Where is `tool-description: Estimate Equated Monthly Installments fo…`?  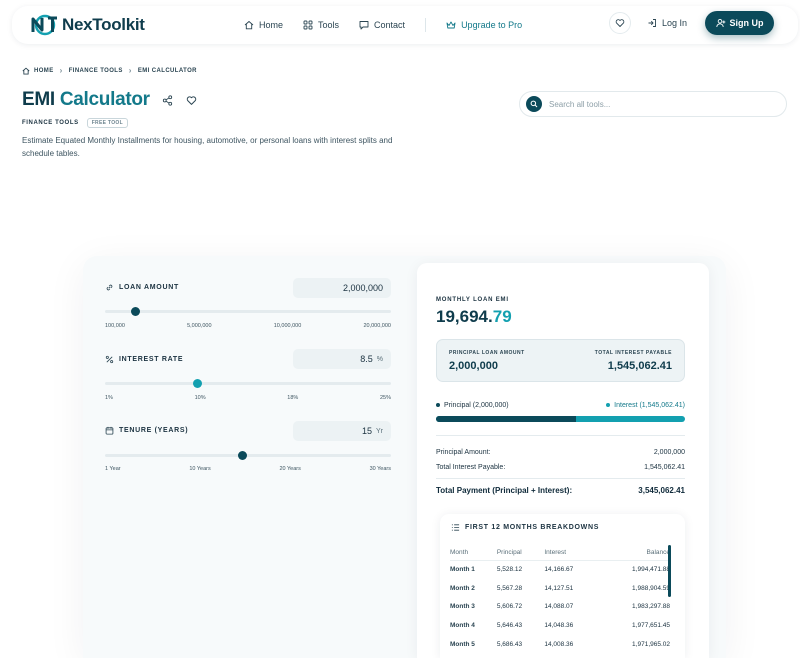 tool-description: Estimate Equated Monthly Installments fo… is located at coordinates (207, 147).